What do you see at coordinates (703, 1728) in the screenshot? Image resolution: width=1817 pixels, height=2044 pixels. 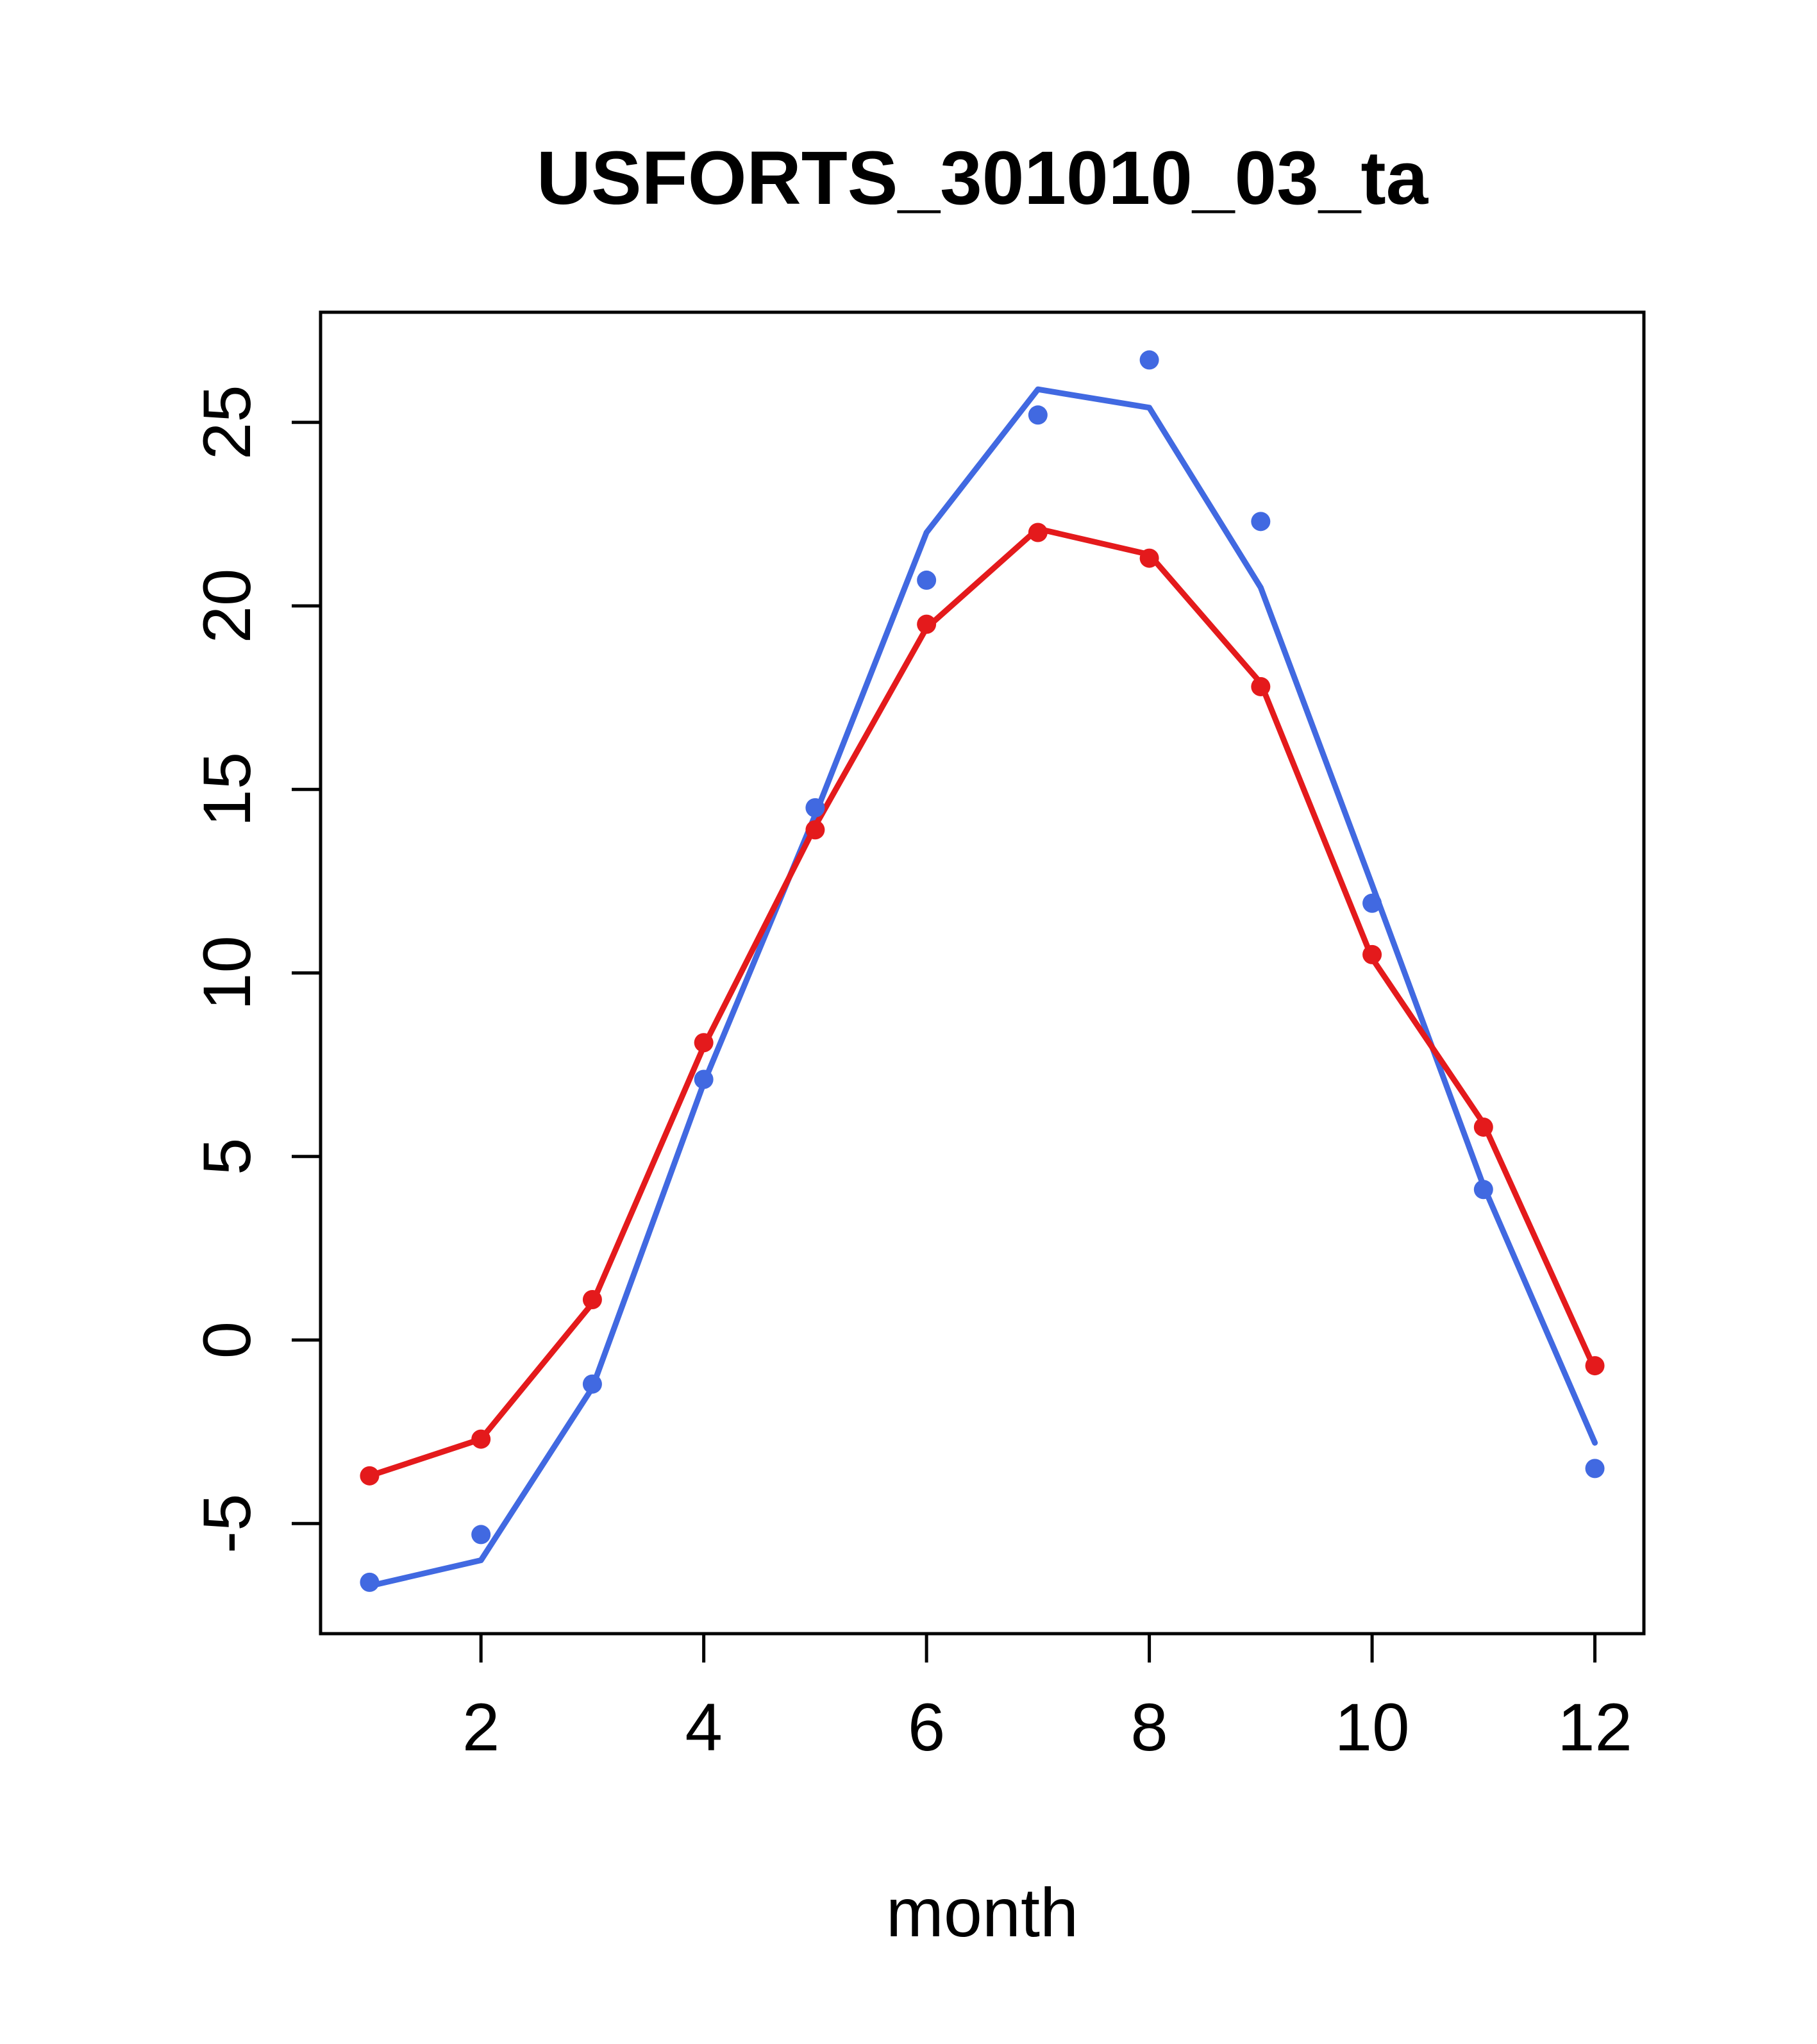 I see `x-tick-label: 4` at bounding box center [703, 1728].